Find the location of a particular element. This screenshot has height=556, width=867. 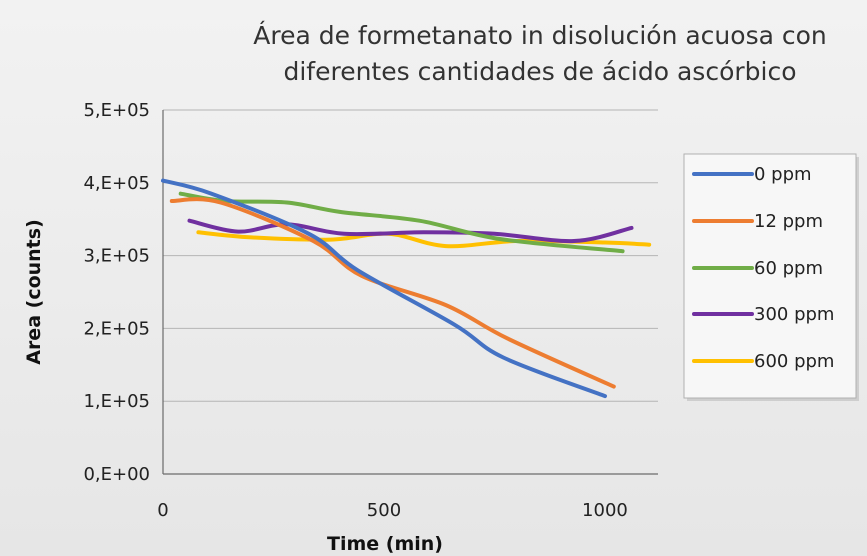

chart-title-line-2: diferentes cantidades de ácido ascórbico is located at coordinates (539, 71).